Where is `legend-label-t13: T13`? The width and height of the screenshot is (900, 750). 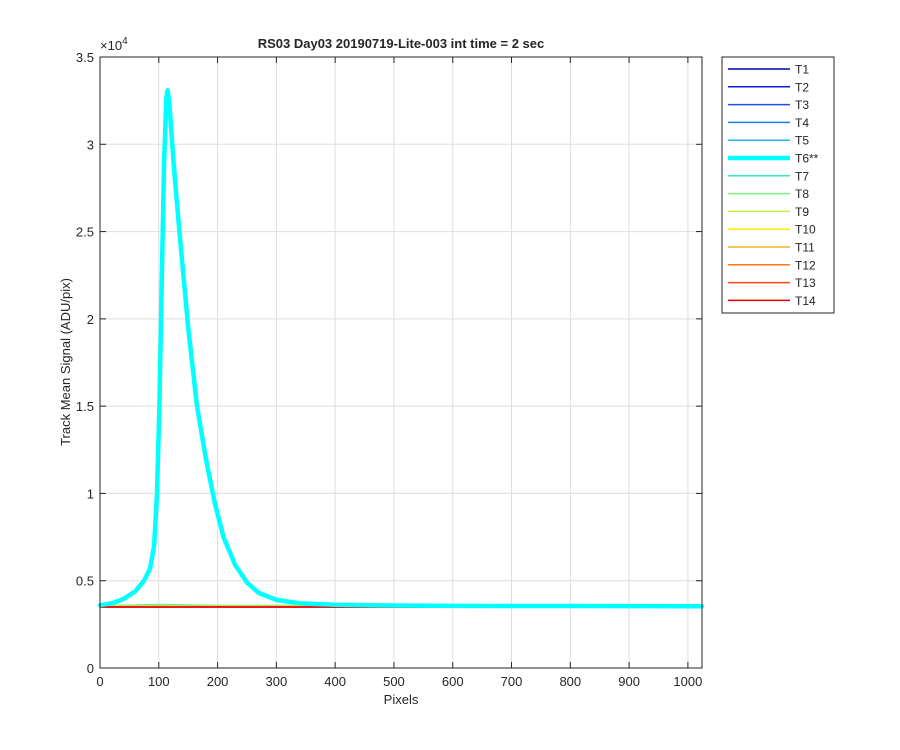 legend-label-t13: T13 is located at coordinates (805, 283).